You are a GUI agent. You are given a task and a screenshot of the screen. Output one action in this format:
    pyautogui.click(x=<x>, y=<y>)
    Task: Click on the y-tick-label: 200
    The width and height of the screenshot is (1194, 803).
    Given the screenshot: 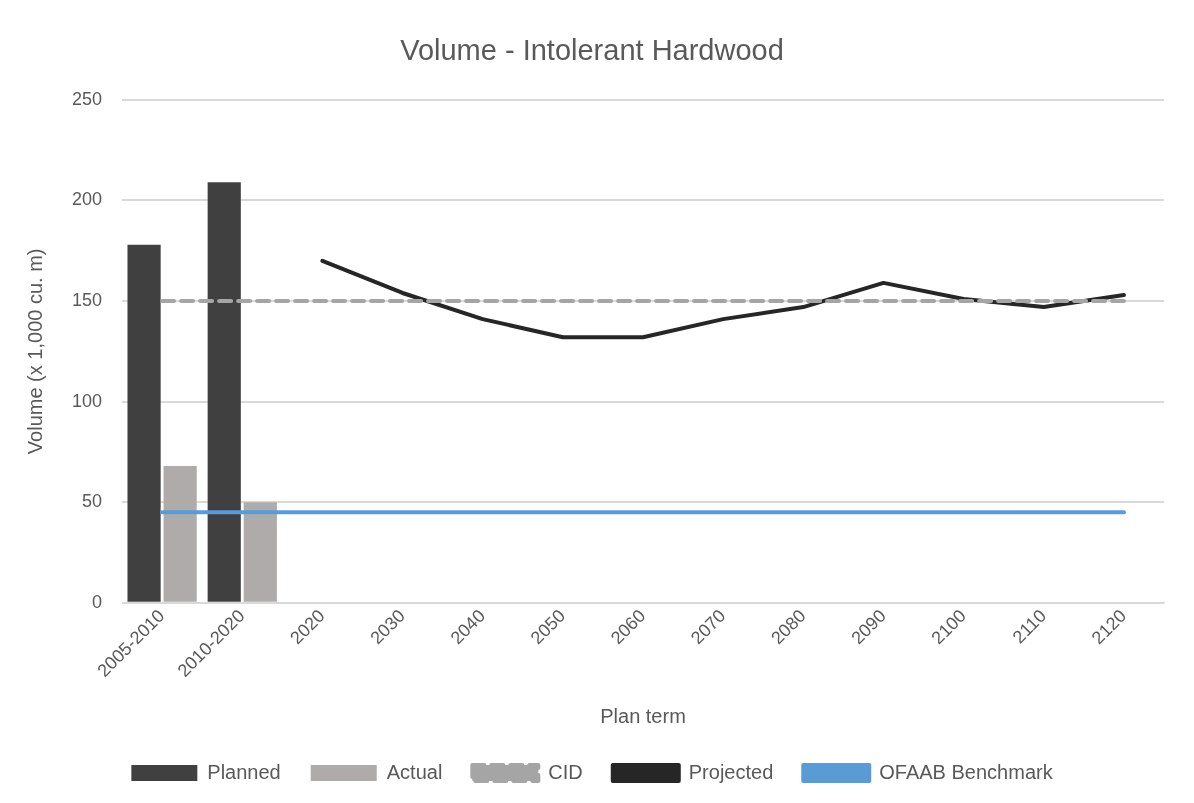 What is the action you would take?
    pyautogui.click(x=87, y=199)
    